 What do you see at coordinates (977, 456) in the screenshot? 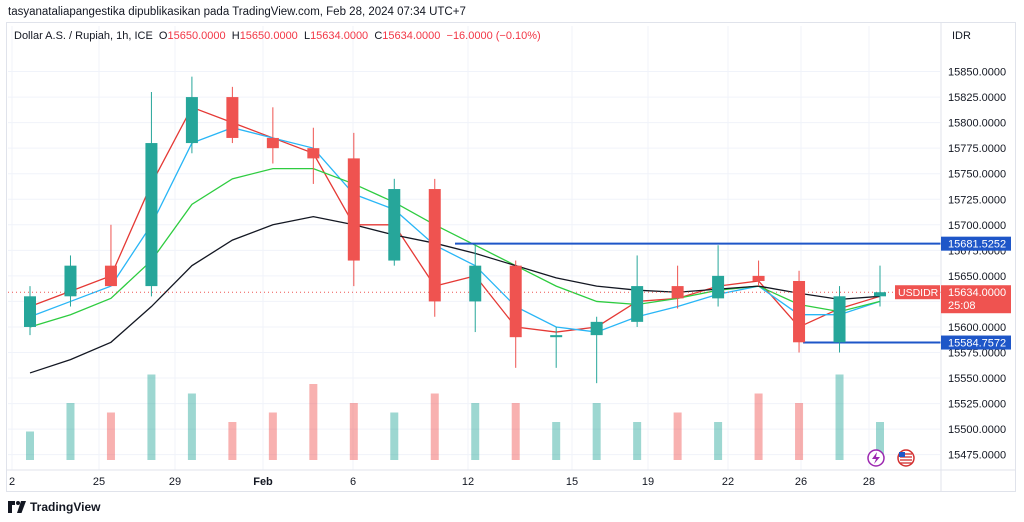
I see `y-tick-label-0: 15475.0000` at bounding box center [977, 456].